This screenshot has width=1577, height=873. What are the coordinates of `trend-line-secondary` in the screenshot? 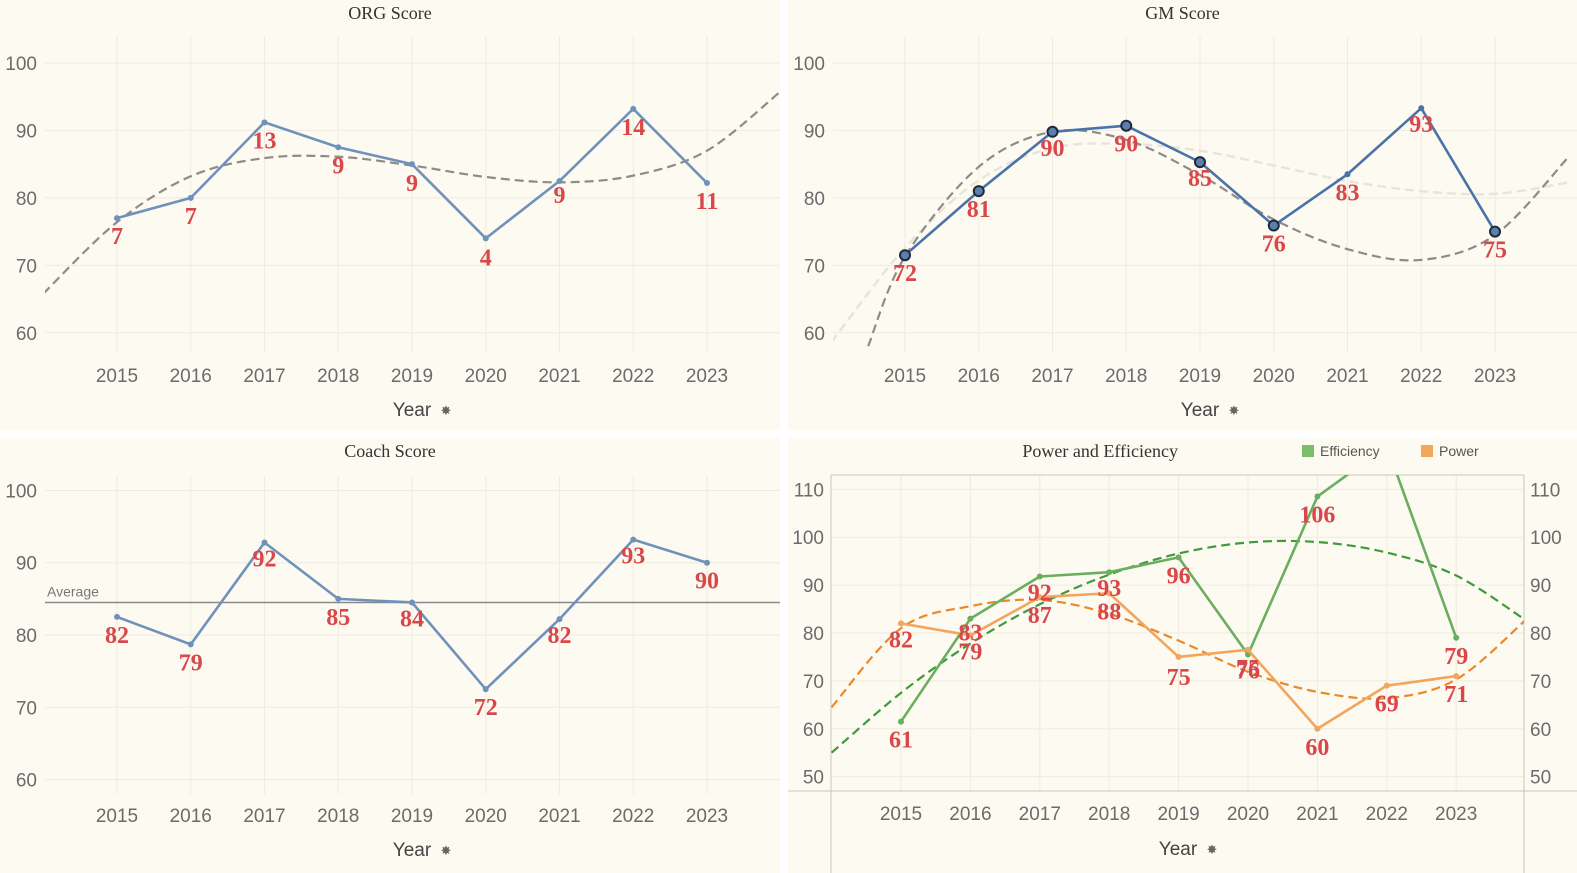 It's located at (1201, 242).